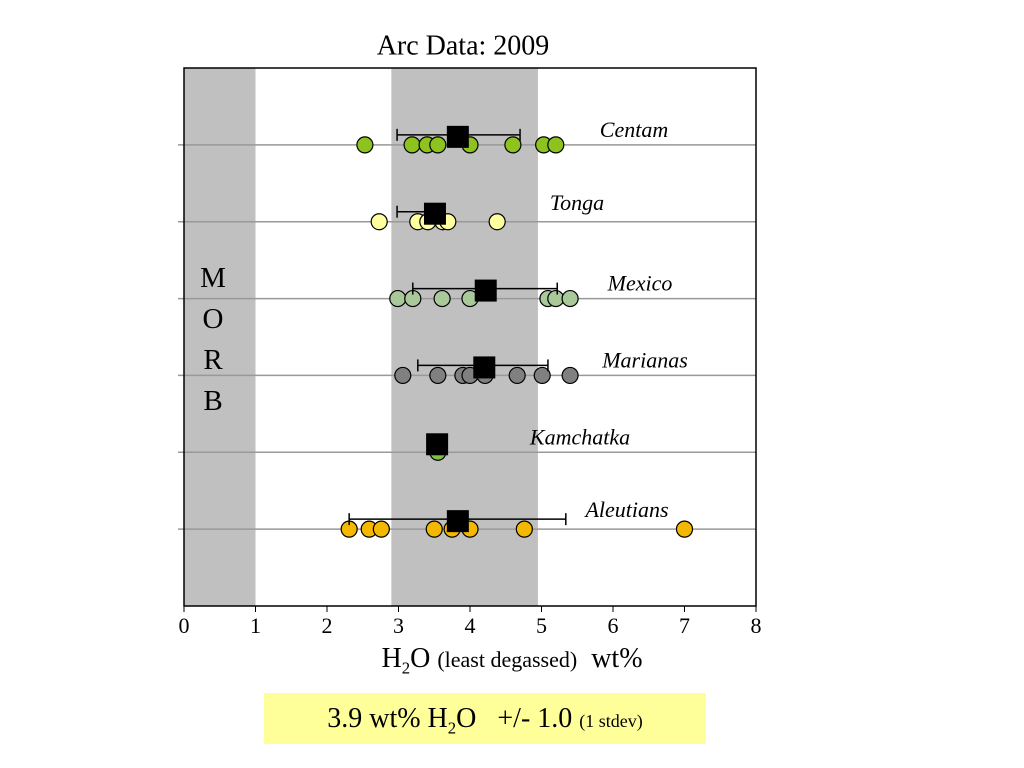 The height and width of the screenshot is (768, 1024). What do you see at coordinates (387, 718) in the screenshot?
I see `note-main: 3.9 wt% H` at bounding box center [387, 718].